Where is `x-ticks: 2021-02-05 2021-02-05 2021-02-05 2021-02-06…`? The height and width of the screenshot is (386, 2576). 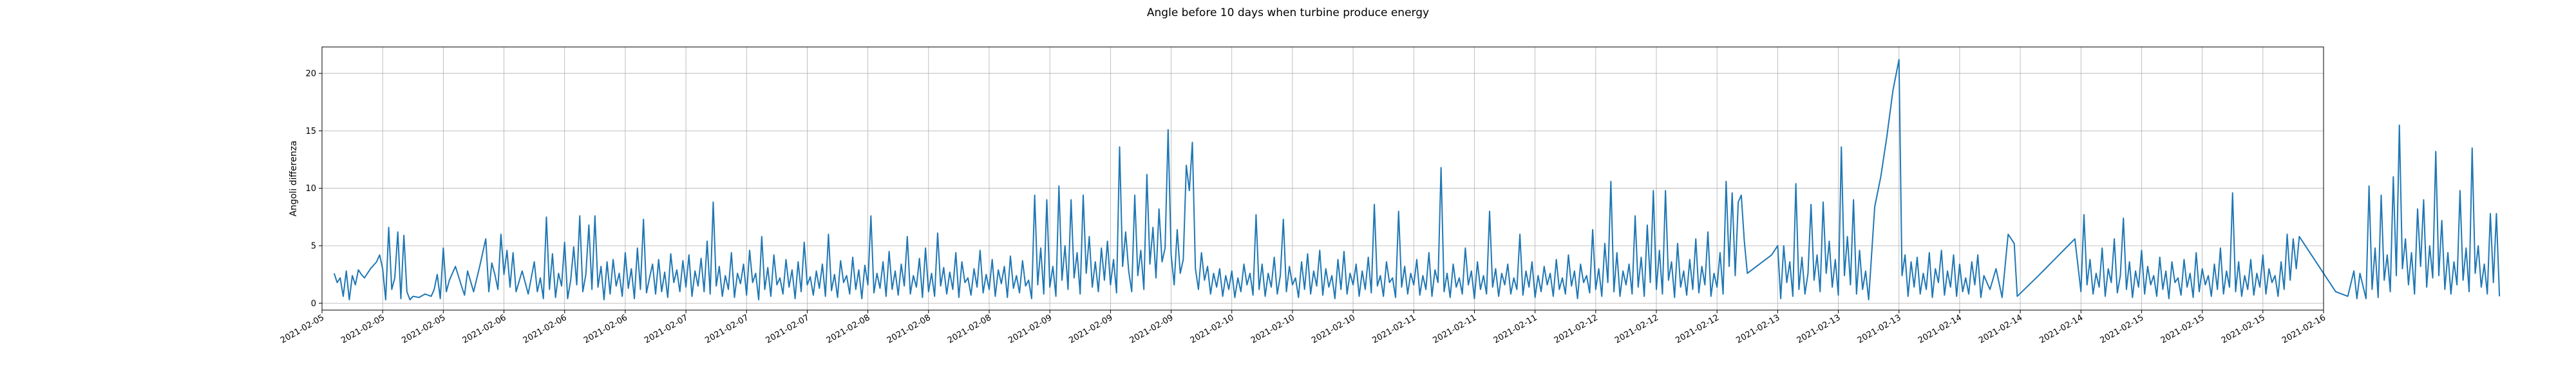 x-ticks: 2021-02-05 2021-02-05 2021-02-05 2021-02-06… is located at coordinates (1303, 327).